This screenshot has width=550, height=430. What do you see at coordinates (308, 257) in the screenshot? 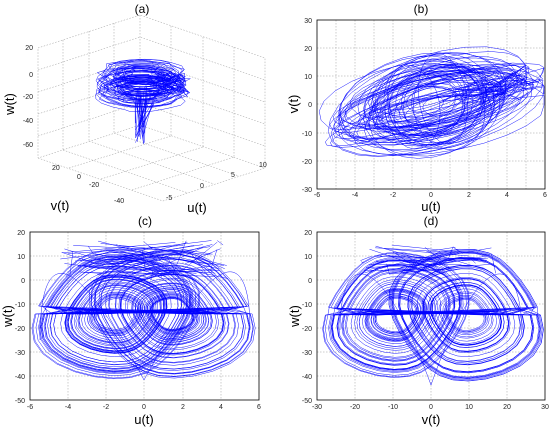
I see `panel-d-y-tick: 10` at bounding box center [308, 257].